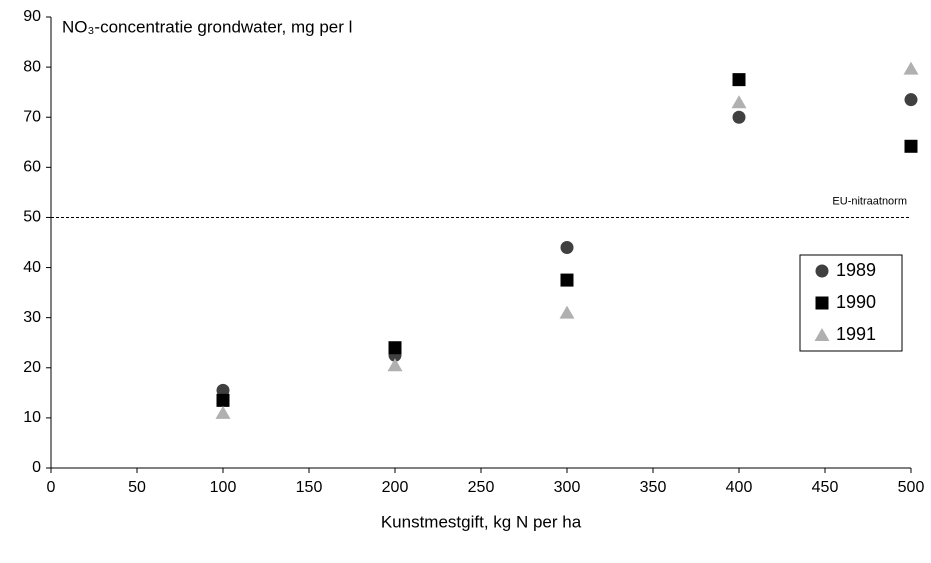  I want to click on x-tick-label: 150, so click(309, 487).